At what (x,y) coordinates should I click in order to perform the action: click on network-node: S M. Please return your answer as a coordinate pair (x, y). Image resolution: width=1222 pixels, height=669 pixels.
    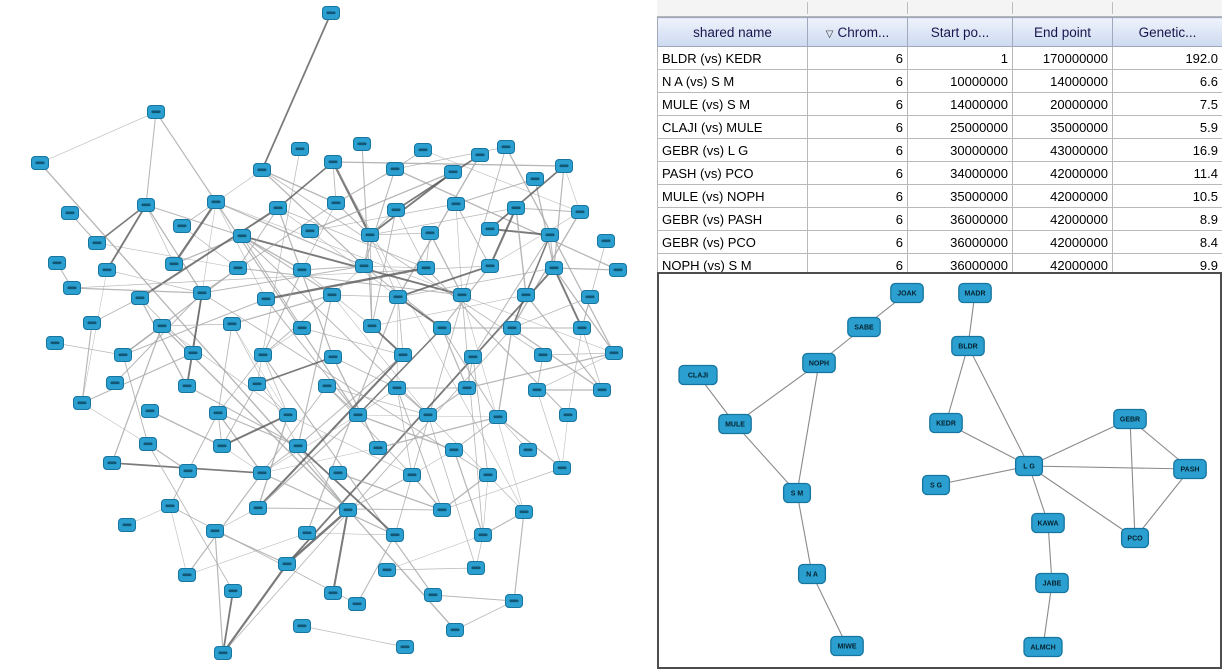
    Looking at the image, I should click on (797, 493).